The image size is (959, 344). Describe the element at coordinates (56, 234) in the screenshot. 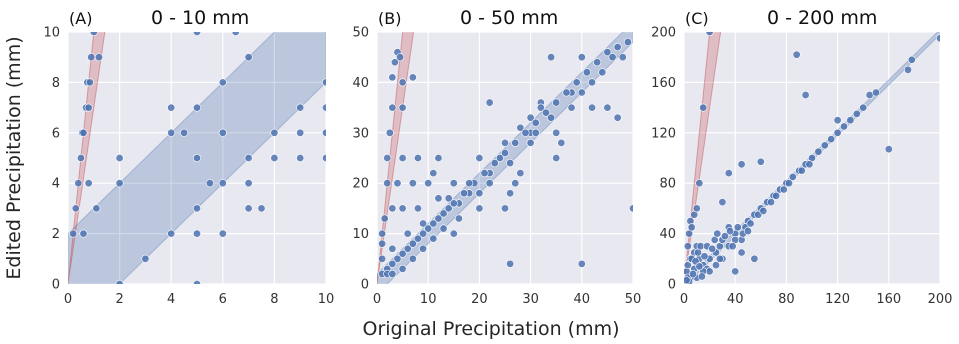

I see `y-tick-label: 2` at that location.